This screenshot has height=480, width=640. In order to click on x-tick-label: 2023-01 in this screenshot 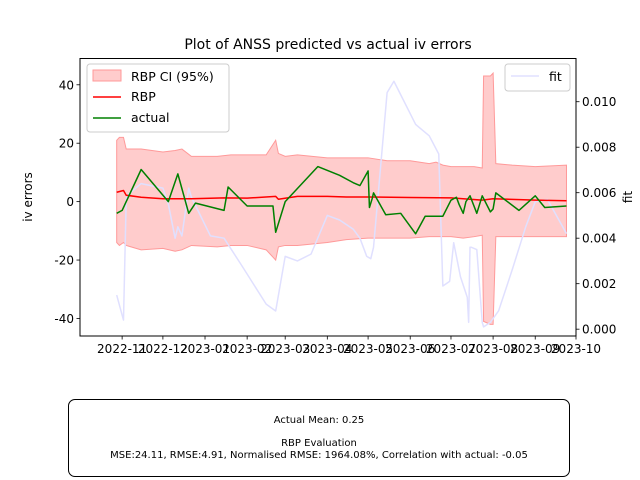, I will do `click(205, 349)`.